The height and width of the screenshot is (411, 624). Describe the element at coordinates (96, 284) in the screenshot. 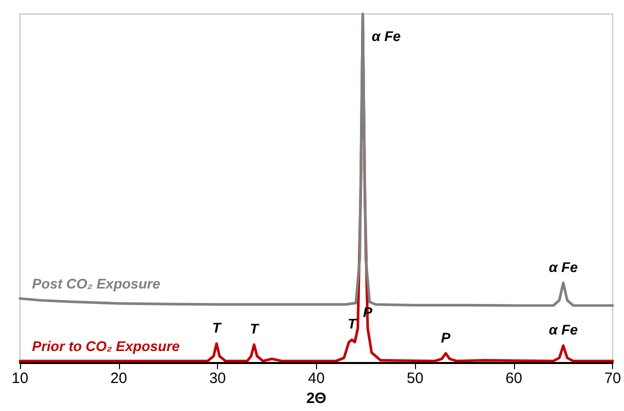

I see `series-label: Post CO₂ Exposure` at that location.